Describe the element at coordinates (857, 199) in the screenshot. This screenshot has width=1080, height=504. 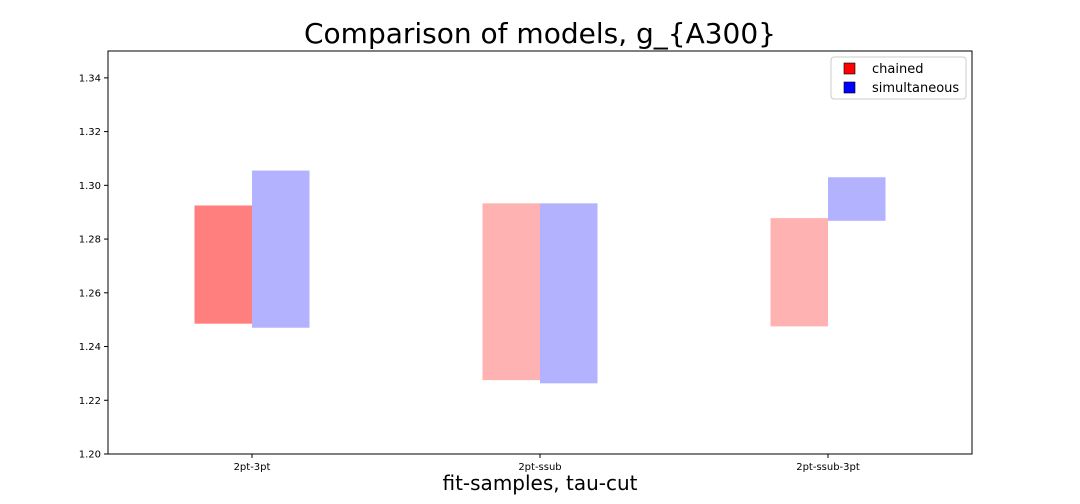
I see `bar-simultaneous-2pt-ssub-3pt` at that location.